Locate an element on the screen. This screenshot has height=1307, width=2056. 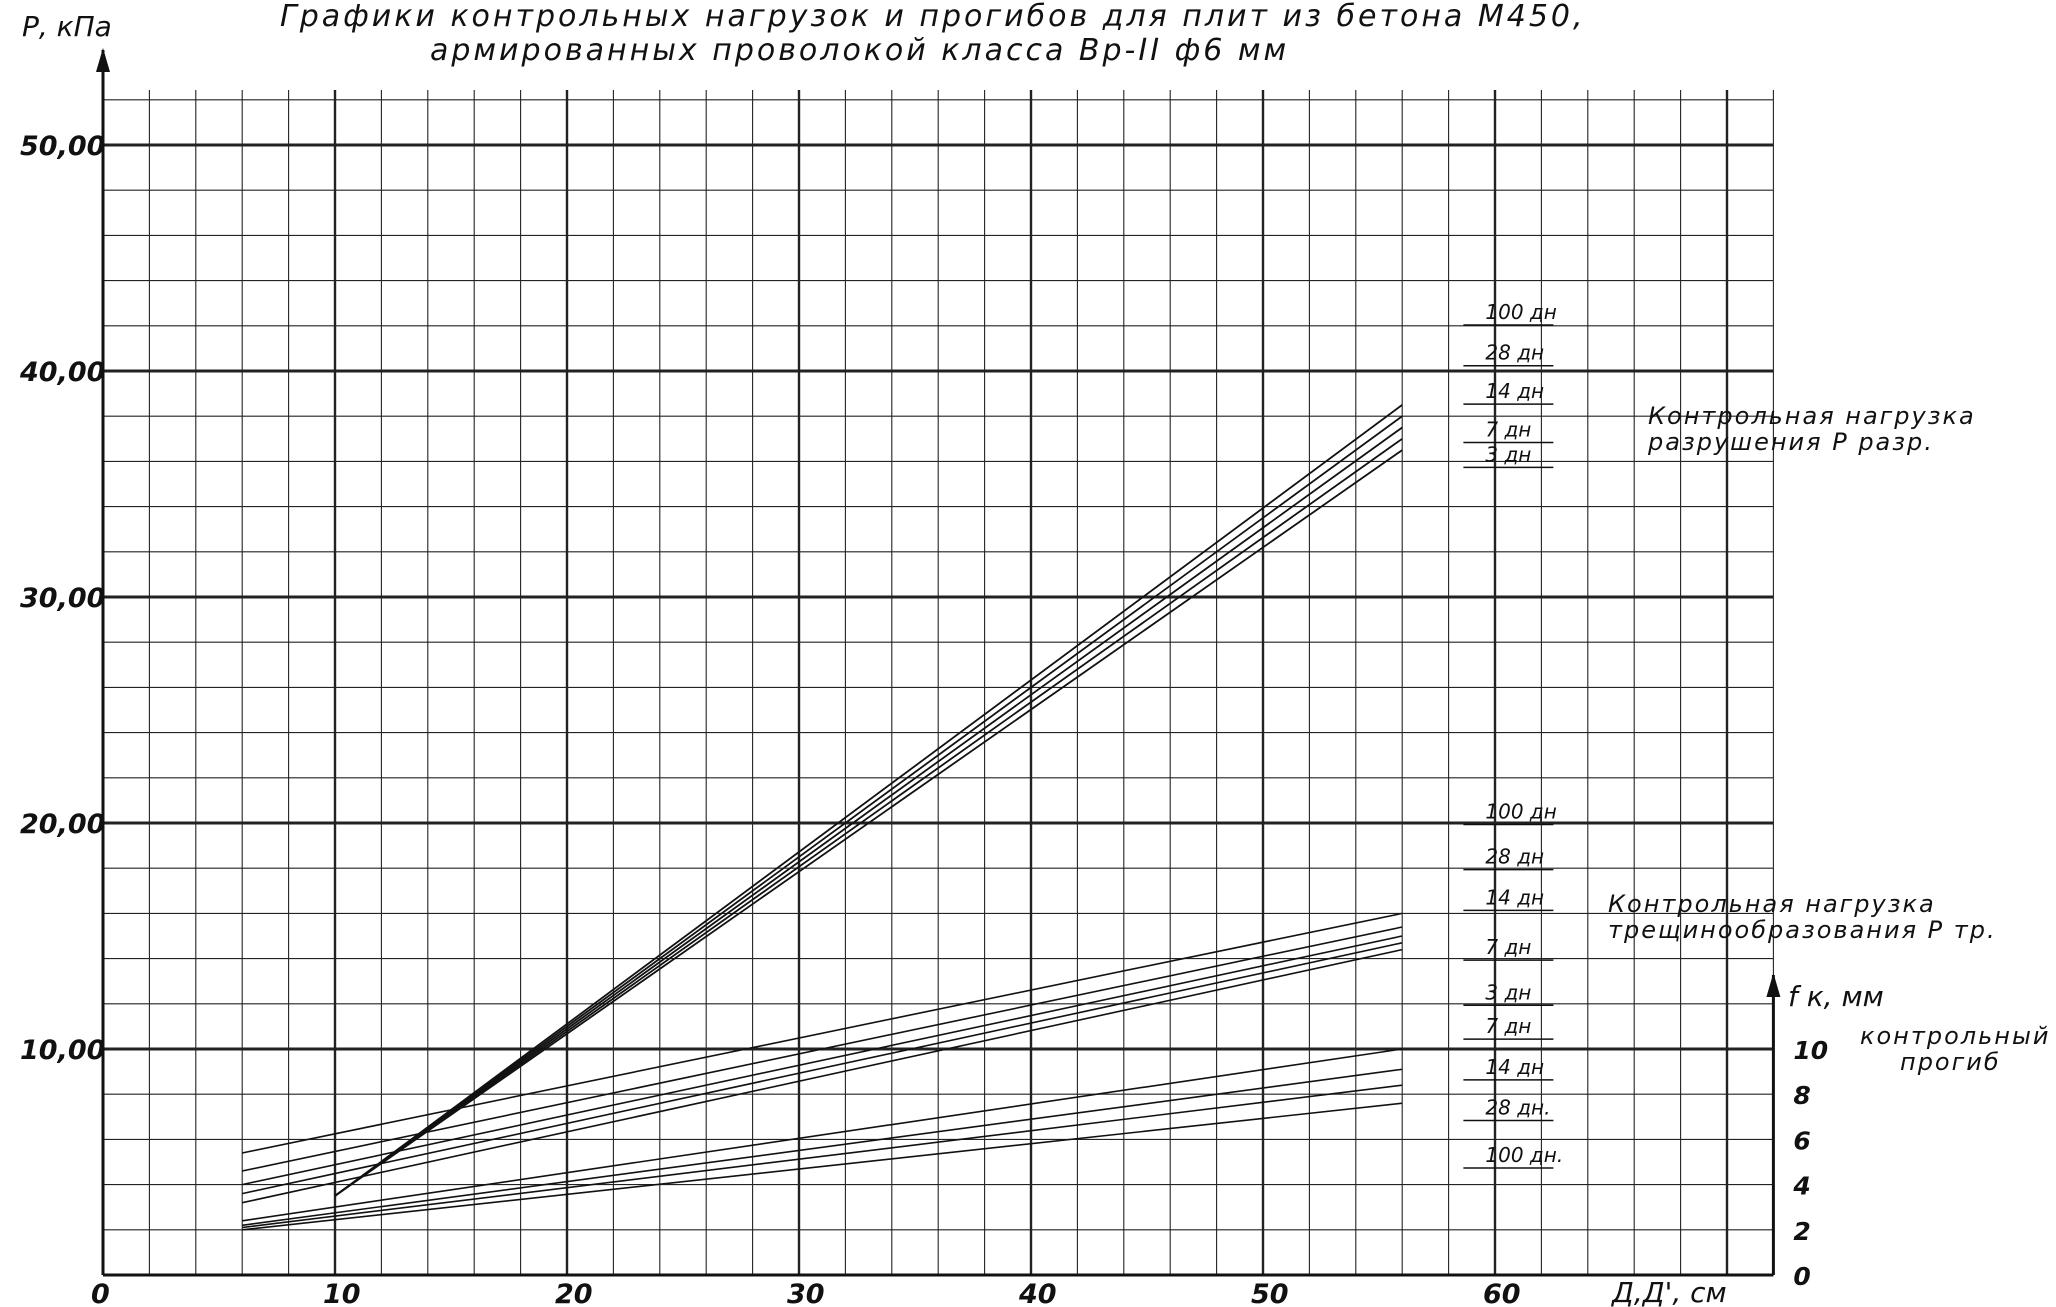
annotation-deflection-line-1: контрольный is located at coordinates (1955, 1036).